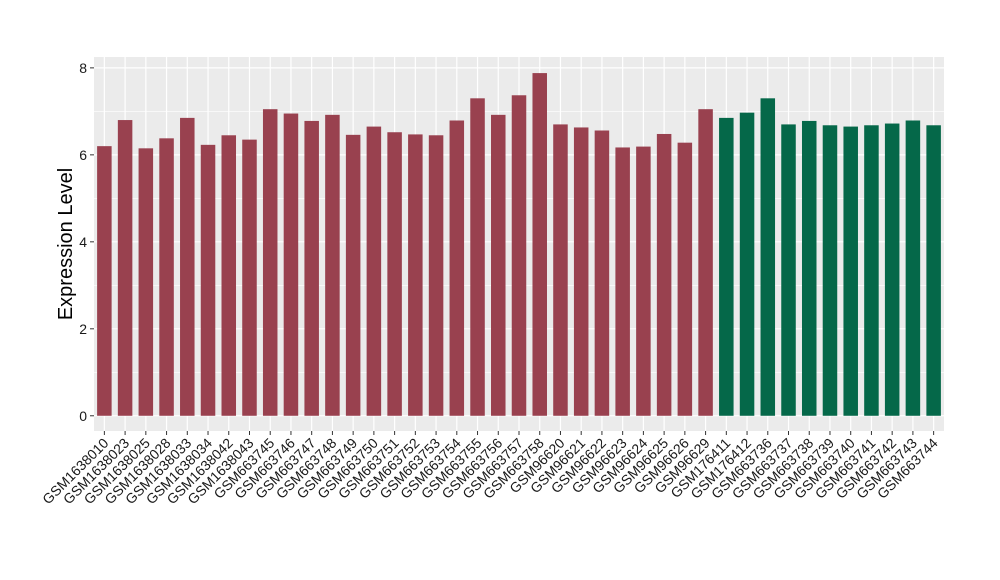 This screenshot has width=1000, height=580. What do you see at coordinates (477, 257) in the screenshot?
I see `bar-GSM663755` at bounding box center [477, 257].